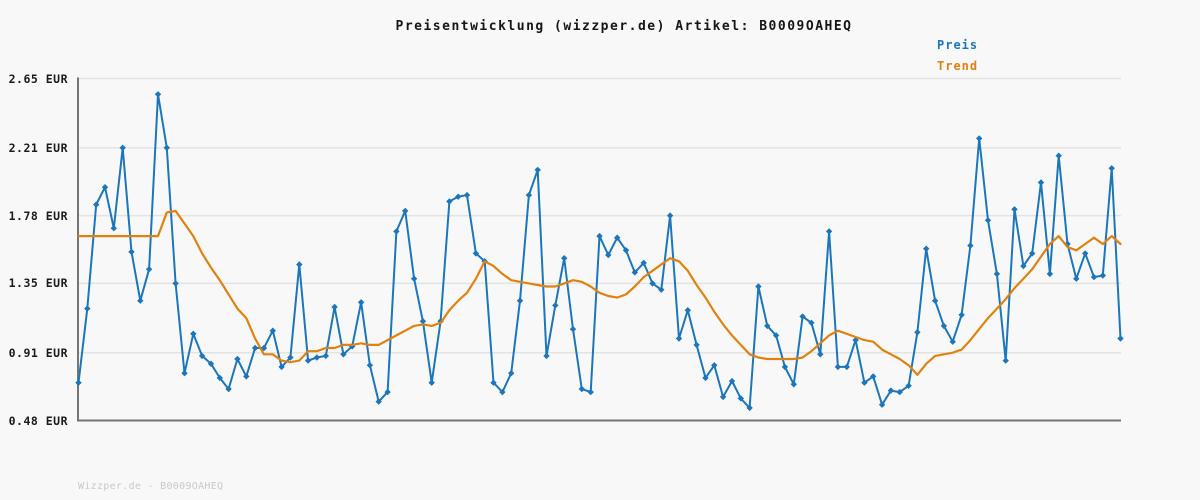 The width and height of the screenshot is (1200, 500). Describe the element at coordinates (958, 66) in the screenshot. I see `legend-label-trend: Trend` at that location.